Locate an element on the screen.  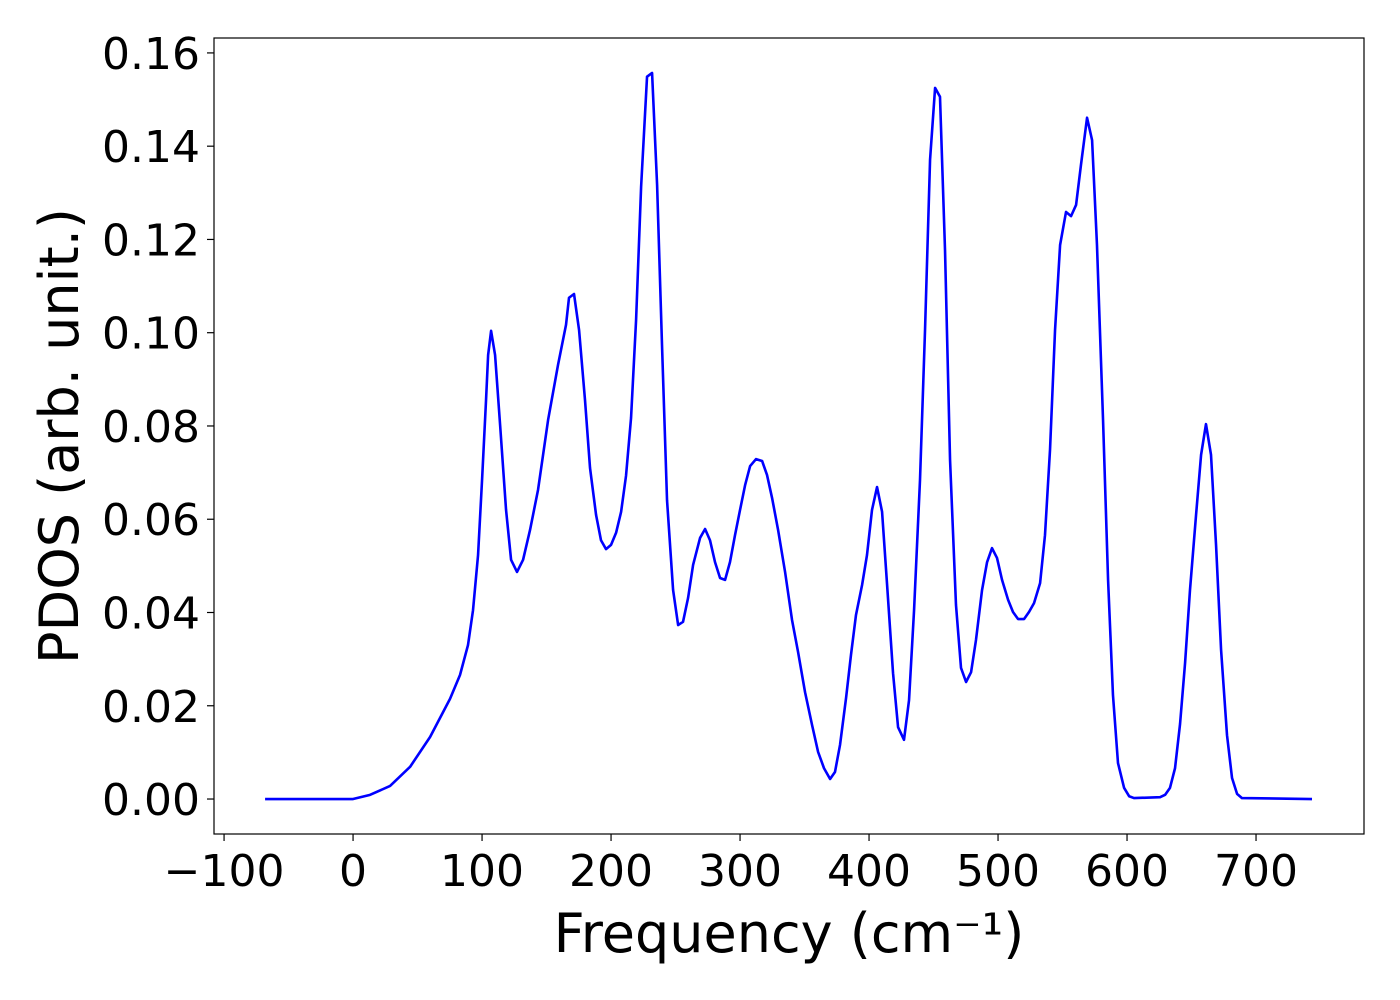
x-tick-label: 200 is located at coordinates (611, 871).